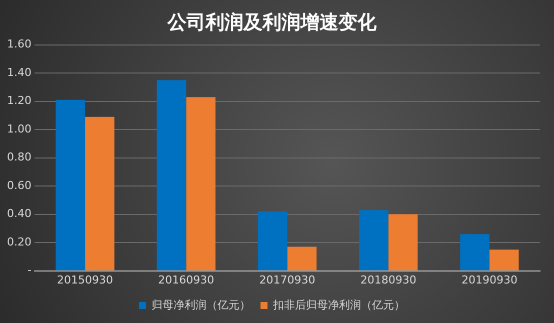 This screenshot has width=554, height=323. What do you see at coordinates (19, 185) in the screenshot?
I see `y-tick-label: 0.60` at bounding box center [19, 185].